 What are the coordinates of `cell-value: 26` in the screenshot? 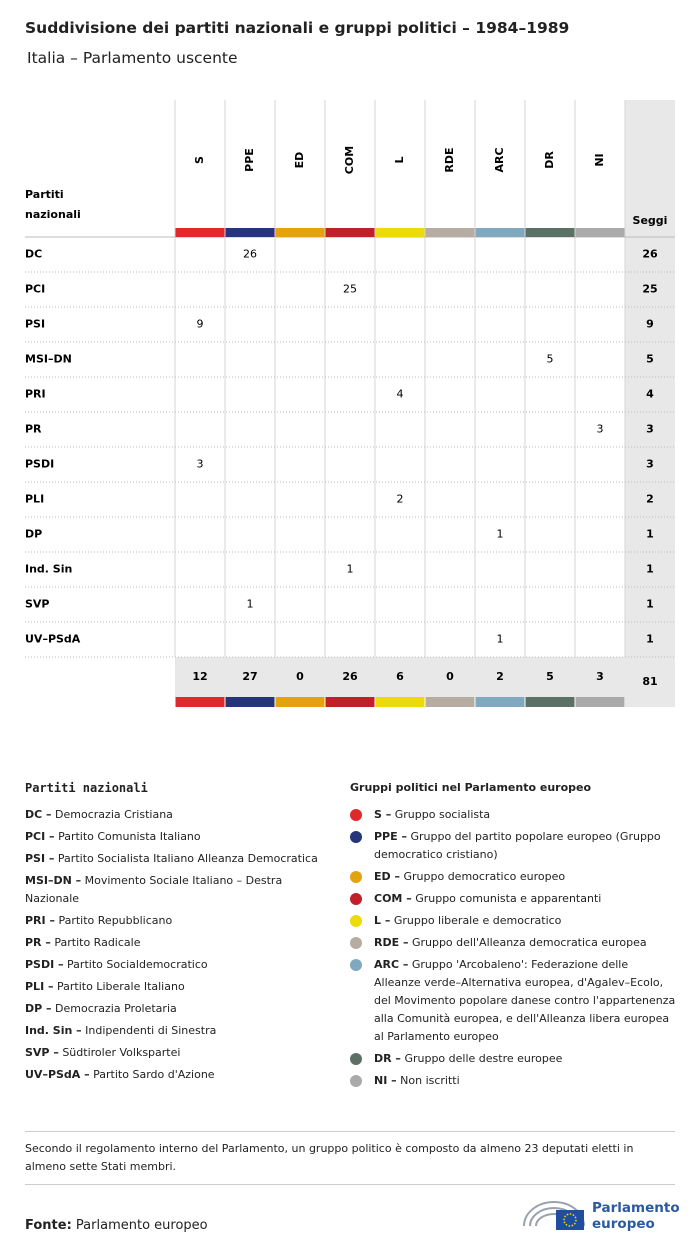 It's located at (250, 254).